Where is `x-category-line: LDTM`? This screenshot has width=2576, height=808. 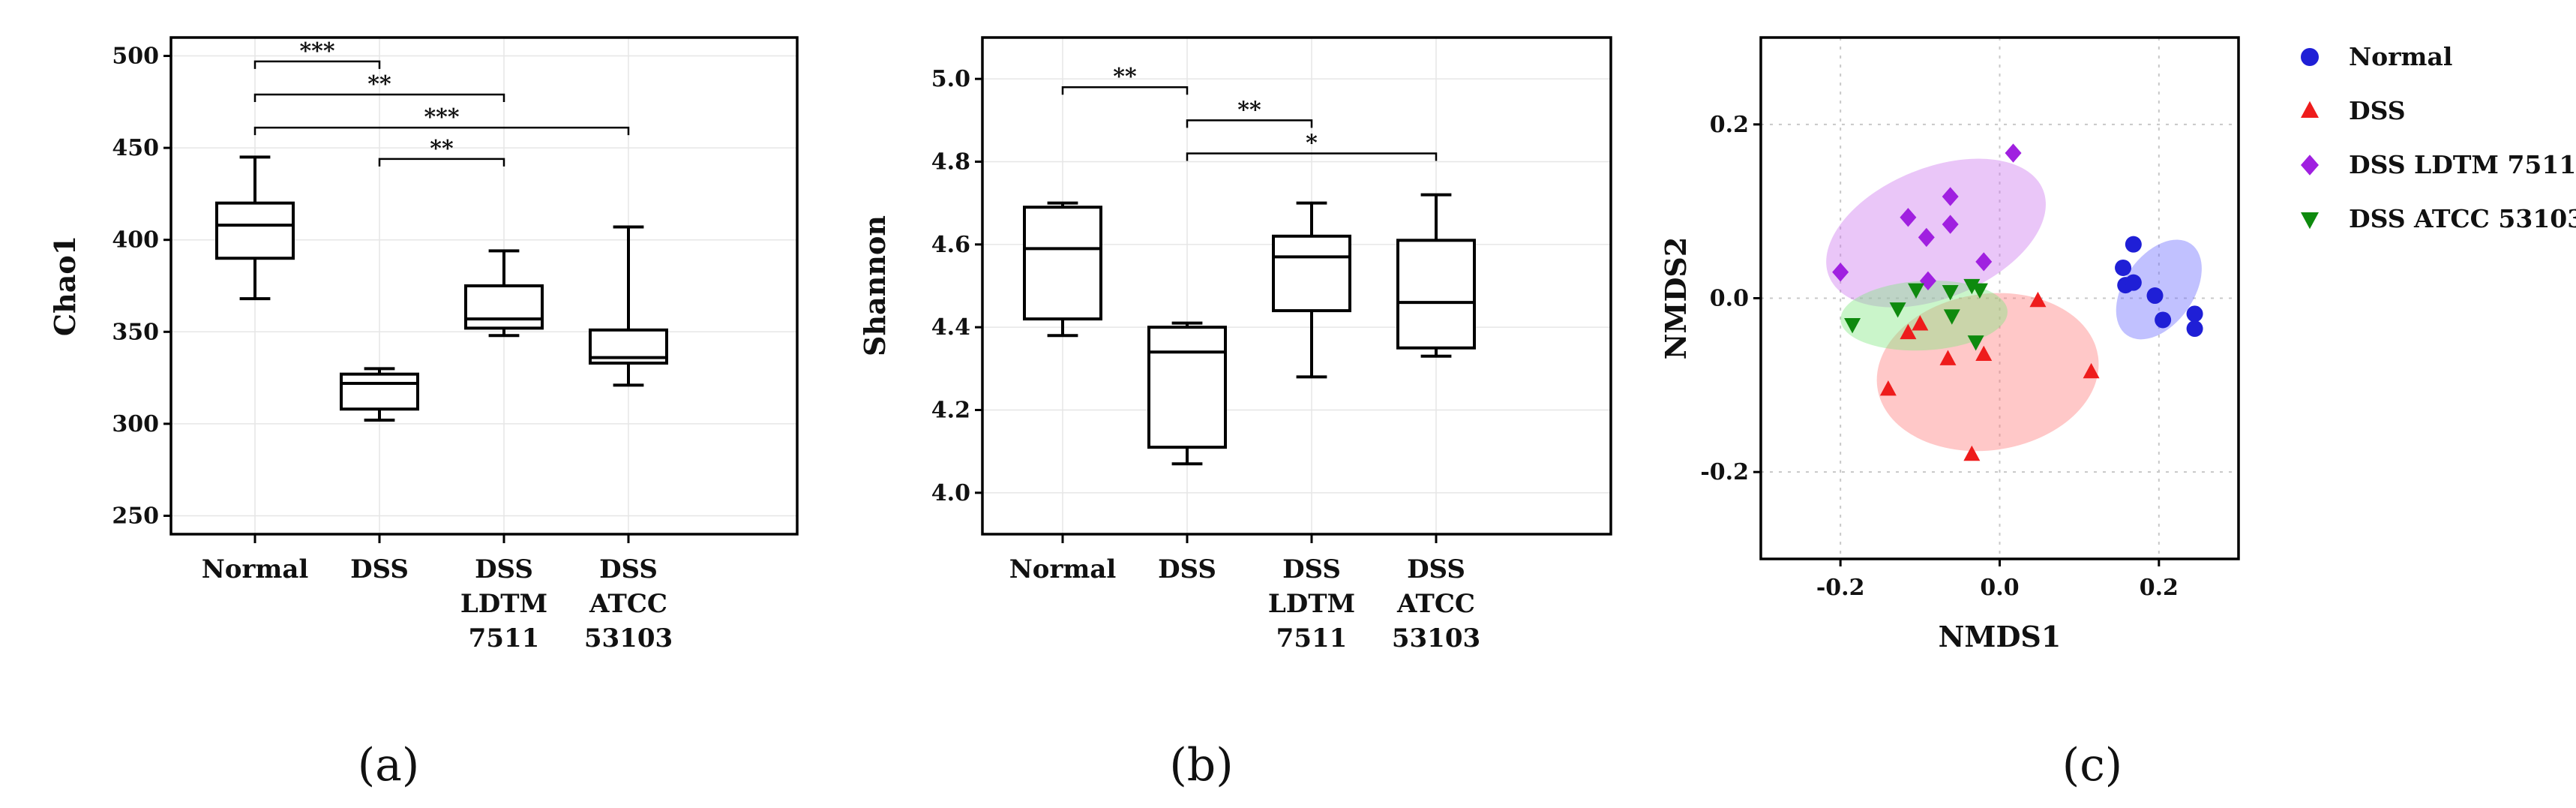
x-category-line: LDTM is located at coordinates (504, 604).